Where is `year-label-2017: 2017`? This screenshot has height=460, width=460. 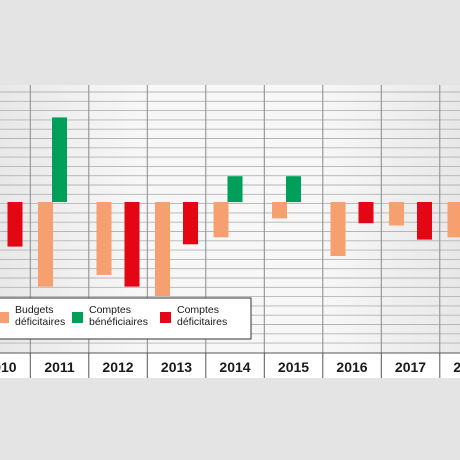 year-label-2017: 2017 is located at coordinates (410, 367).